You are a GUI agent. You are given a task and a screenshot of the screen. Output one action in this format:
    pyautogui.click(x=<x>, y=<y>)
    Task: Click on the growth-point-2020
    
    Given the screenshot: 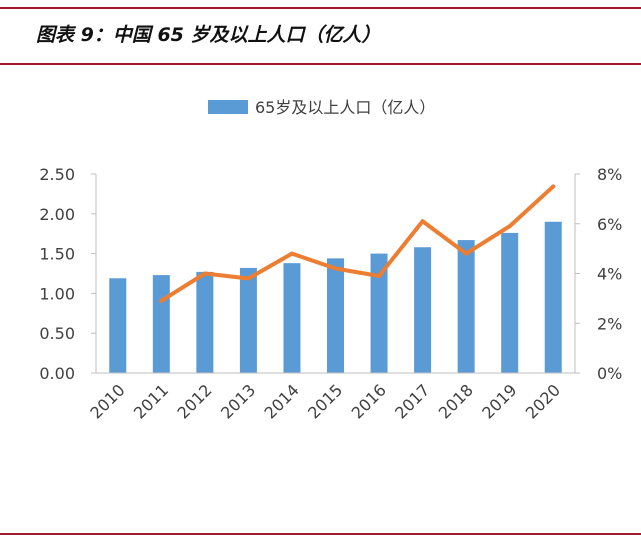 What is the action you would take?
    pyautogui.click(x=553, y=186)
    